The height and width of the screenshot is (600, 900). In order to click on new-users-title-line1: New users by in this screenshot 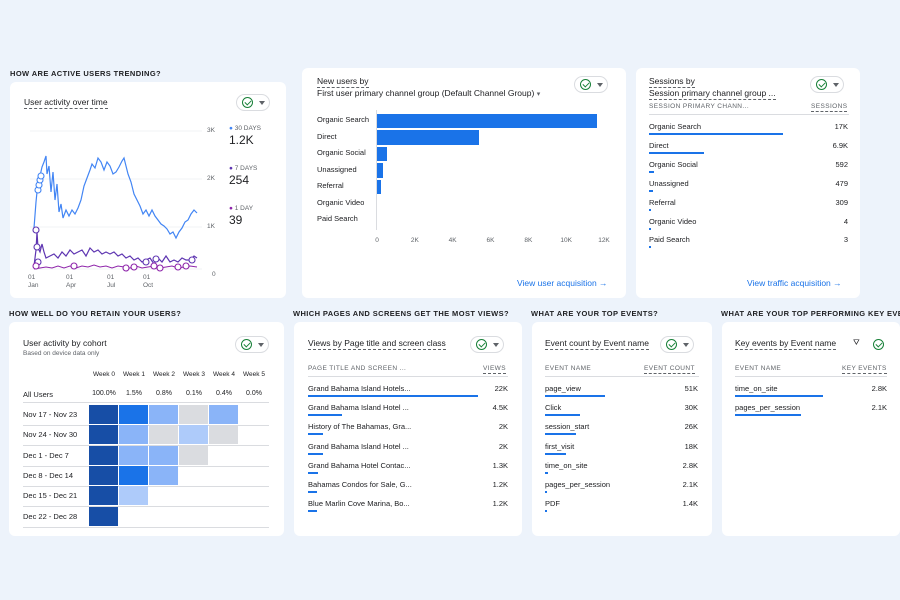, I will do `click(343, 82)`.